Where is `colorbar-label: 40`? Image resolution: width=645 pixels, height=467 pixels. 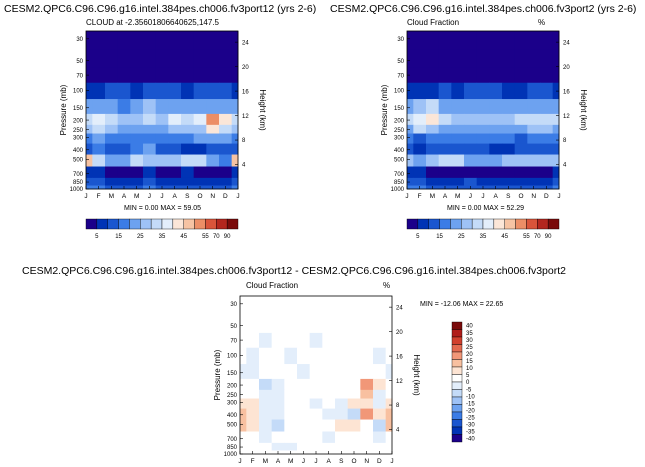 colorbar-label: 40 is located at coordinates (469, 327).